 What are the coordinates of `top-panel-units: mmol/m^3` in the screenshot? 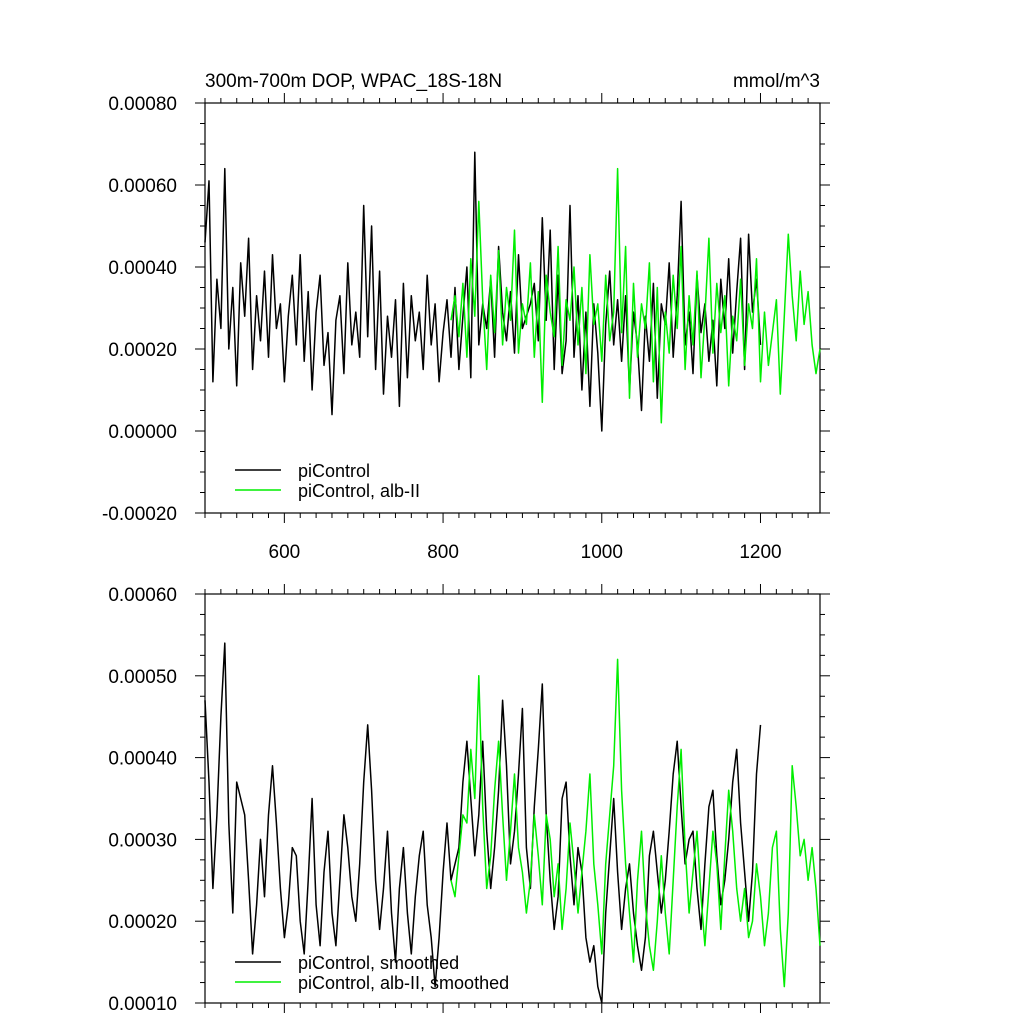 It's located at (776, 81).